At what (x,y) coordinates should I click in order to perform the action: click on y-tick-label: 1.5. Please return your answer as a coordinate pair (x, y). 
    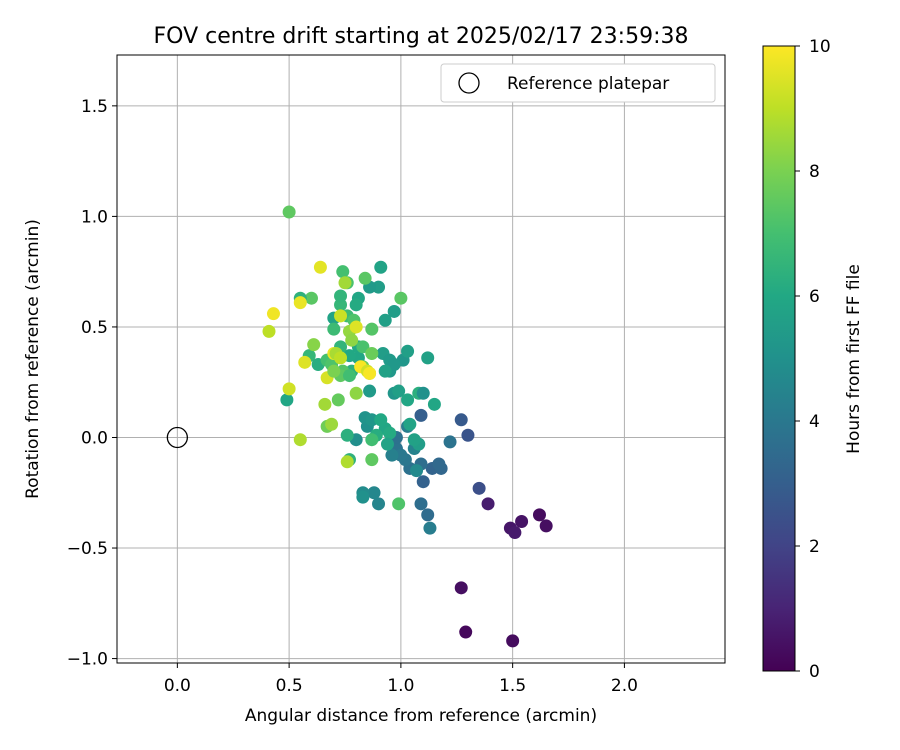
    Looking at the image, I should click on (94, 107).